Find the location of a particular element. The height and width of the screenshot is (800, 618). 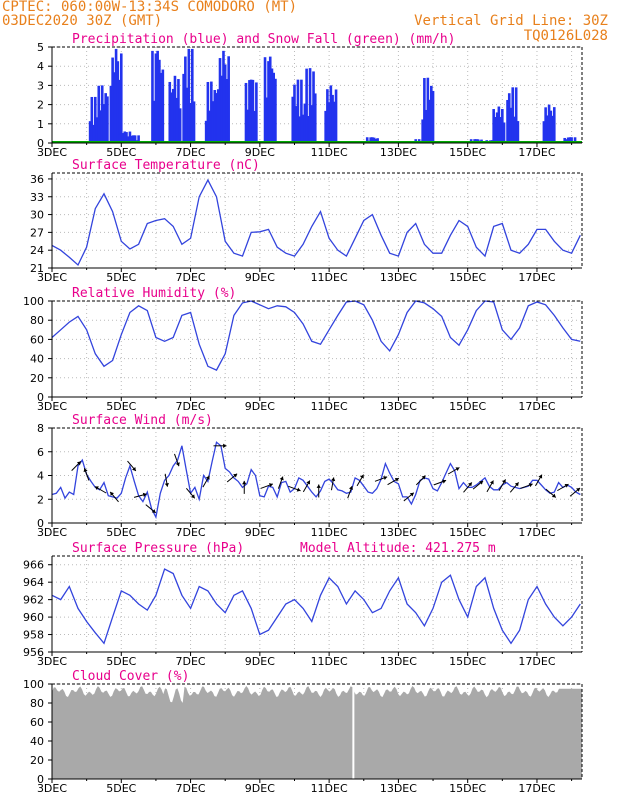

header-line1: CPTEC: 060:00W-13:34S COMODORO (MT) is located at coordinates (150, 7).